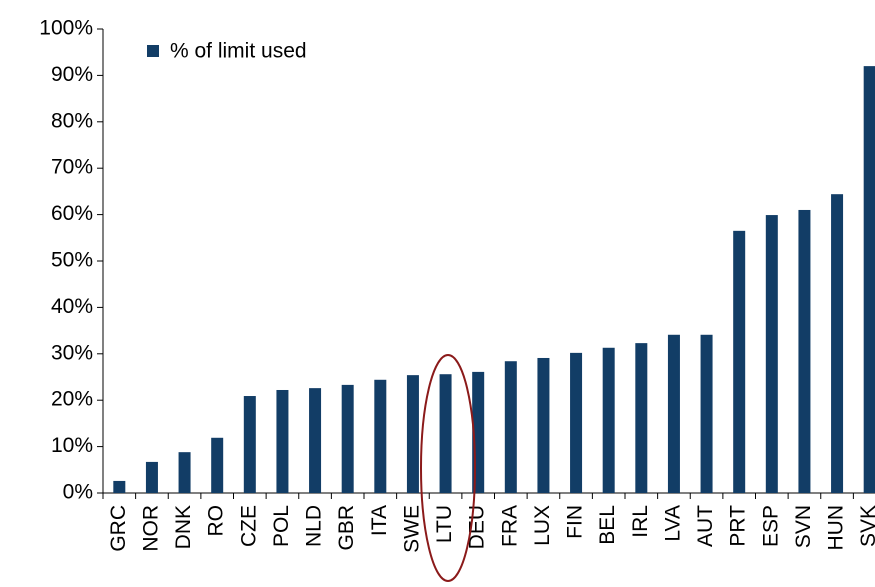  Describe the element at coordinates (248, 526) in the screenshot. I see `x-tick-label: CZE` at that location.